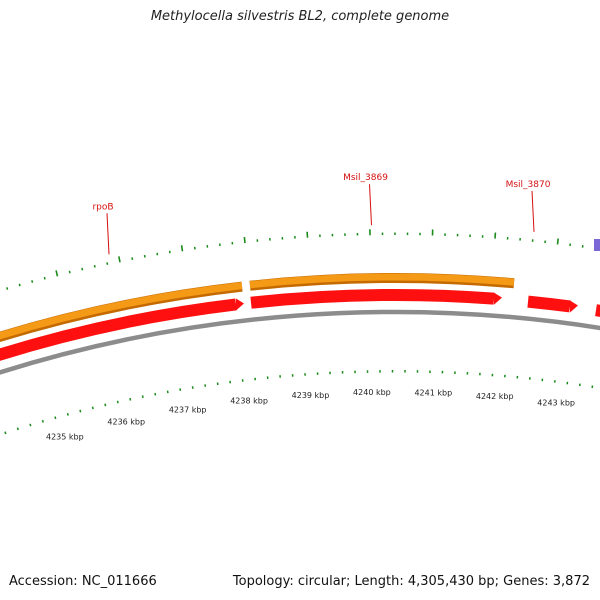  I want to click on kbp-tick-label: 4236 kbp, so click(126, 421).